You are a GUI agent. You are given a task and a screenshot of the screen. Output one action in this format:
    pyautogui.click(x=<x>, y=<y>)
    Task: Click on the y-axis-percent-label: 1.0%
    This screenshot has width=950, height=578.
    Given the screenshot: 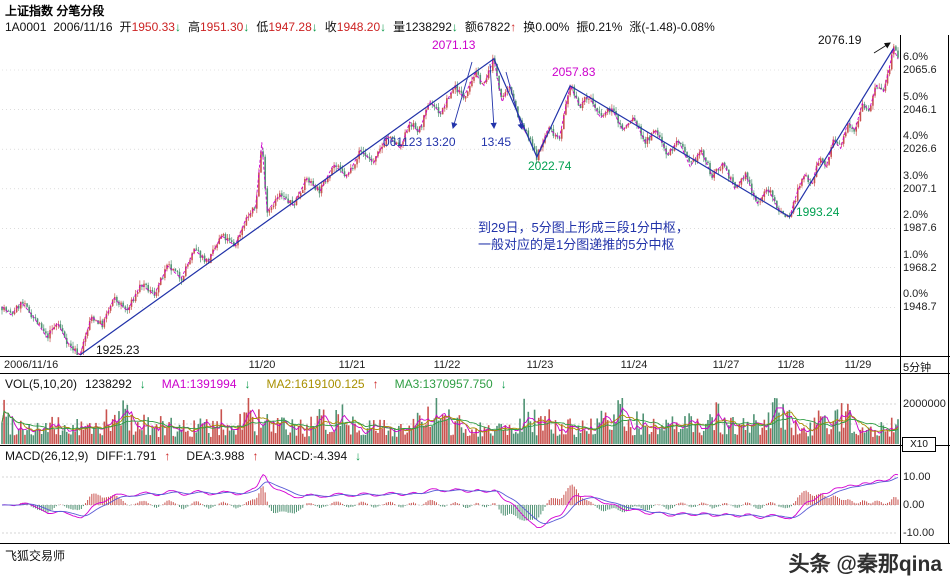 What is the action you would take?
    pyautogui.click(x=916, y=254)
    